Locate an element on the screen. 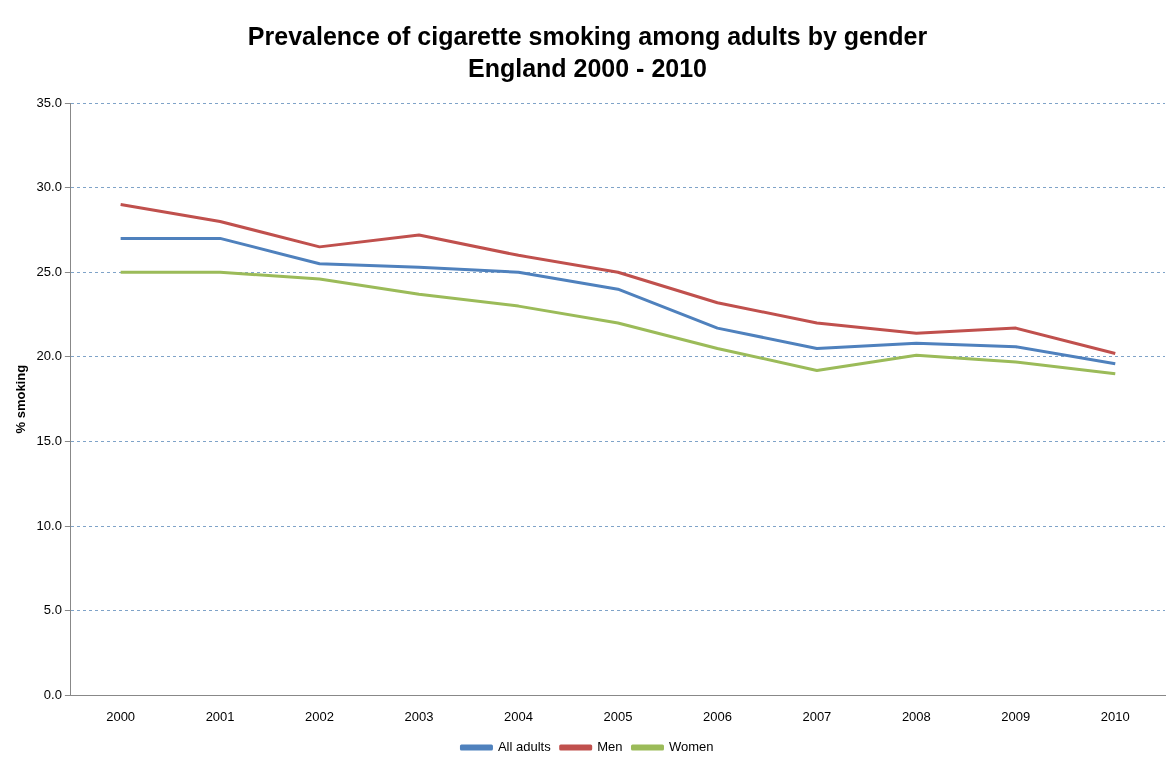  chart-subtitle: England 2000 - 2010 is located at coordinates (587, 67).